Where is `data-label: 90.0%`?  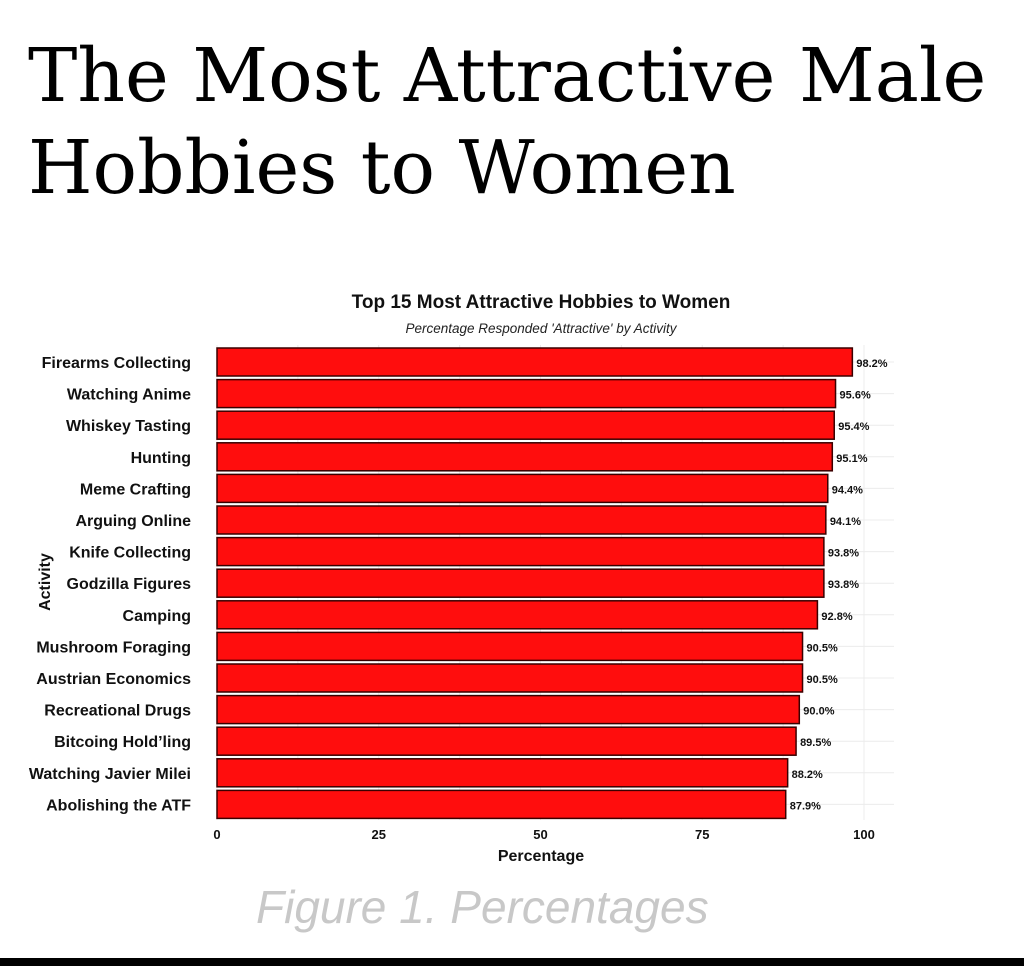
data-label: 90.0% is located at coordinates (818, 712).